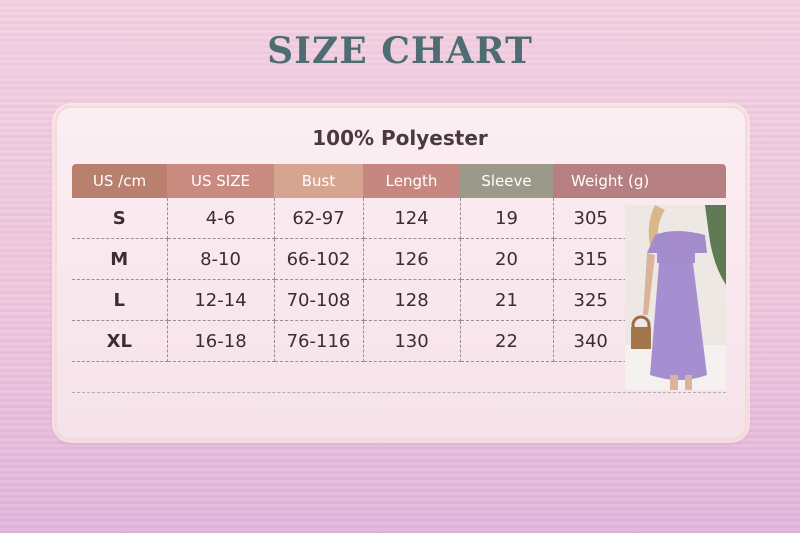 The image size is (800, 533). Describe the element at coordinates (400, 138) in the screenshot. I see `material-label: 100% Polyester` at that location.